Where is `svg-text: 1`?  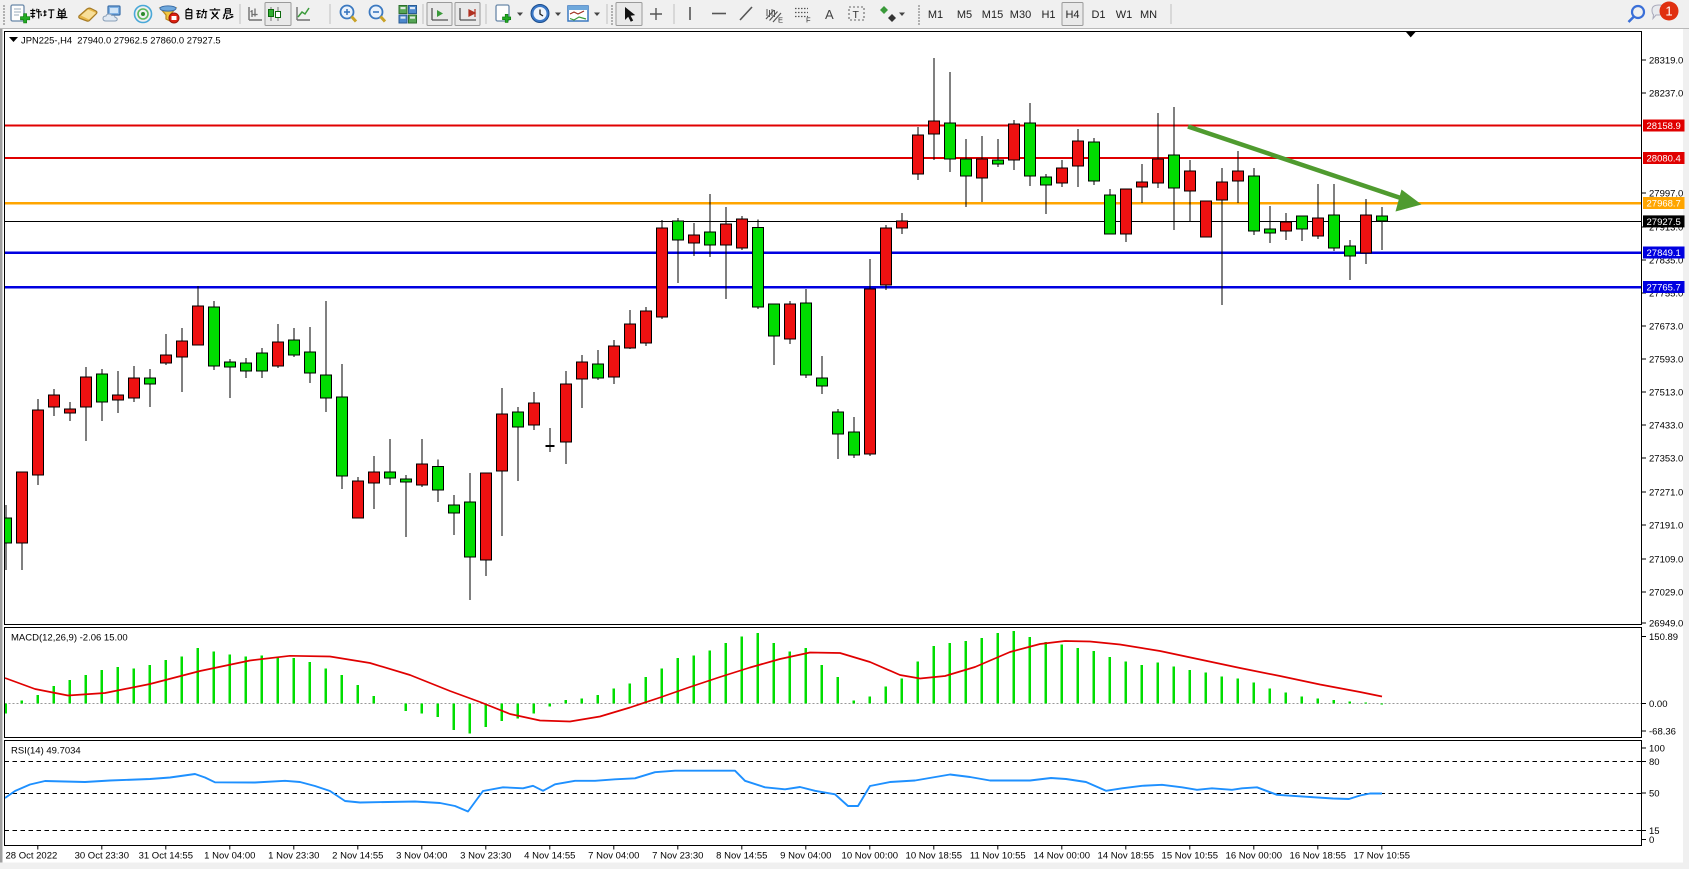 svg-text: 1 is located at coordinates (1668, 11).